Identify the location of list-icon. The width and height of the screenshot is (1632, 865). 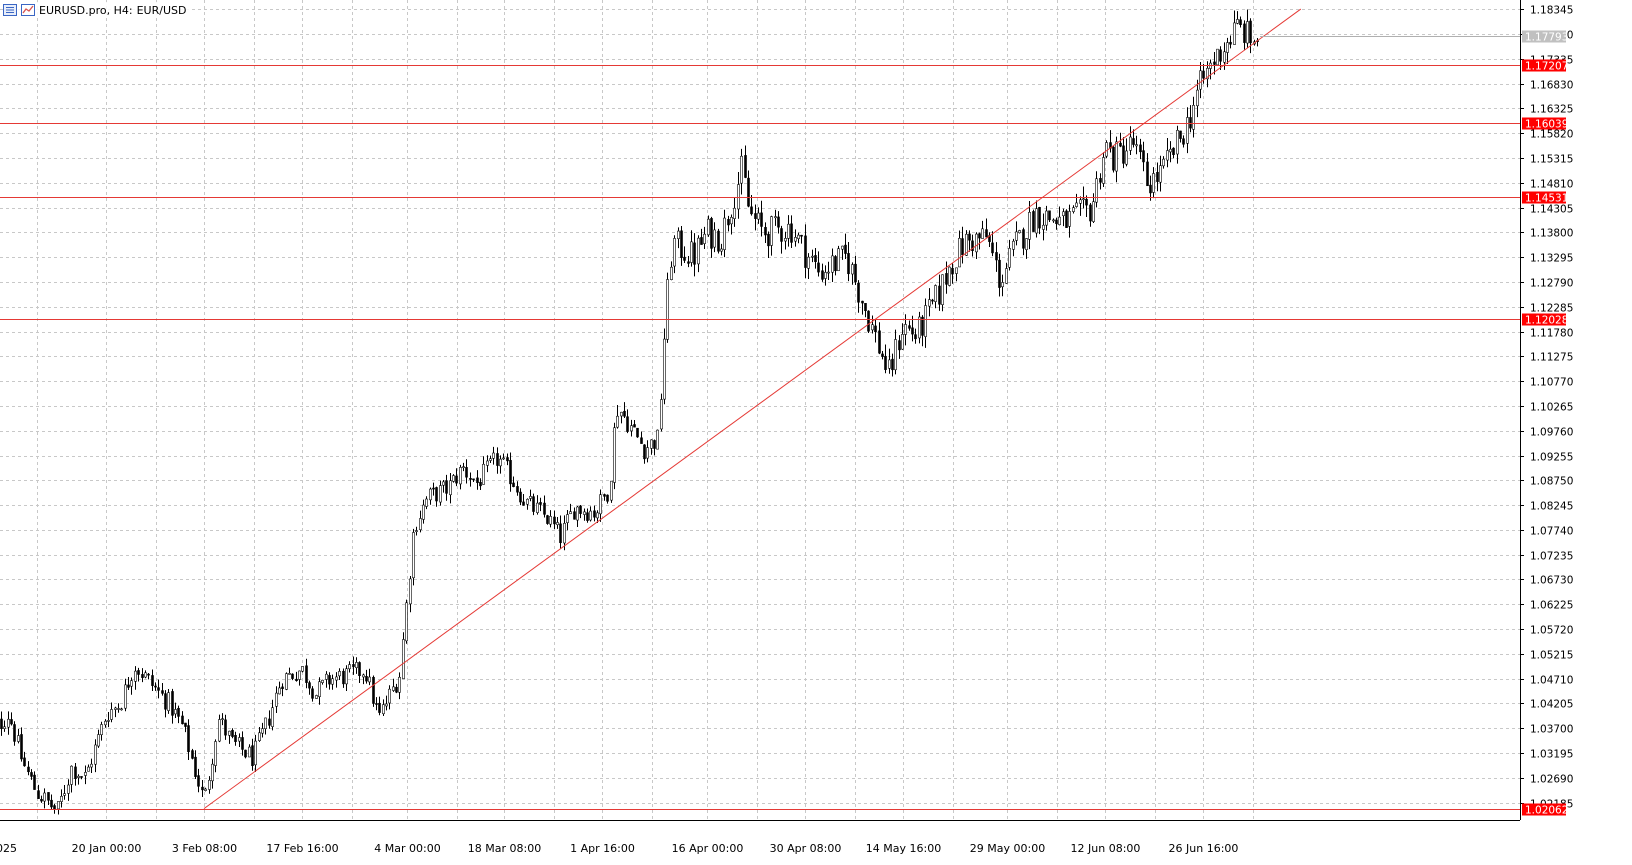
(10, 10).